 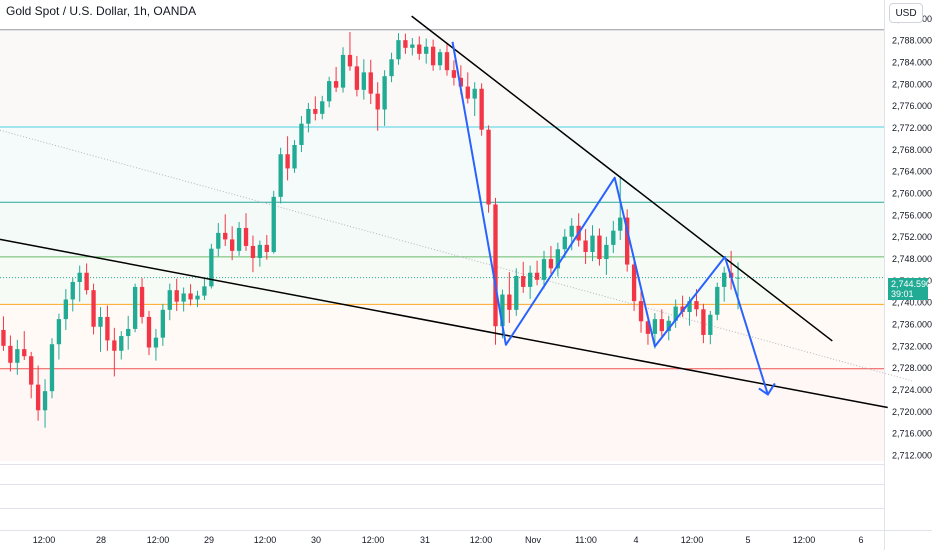 What do you see at coordinates (442, 336) in the screenshot?
I see `zone-orange` at bounding box center [442, 336].